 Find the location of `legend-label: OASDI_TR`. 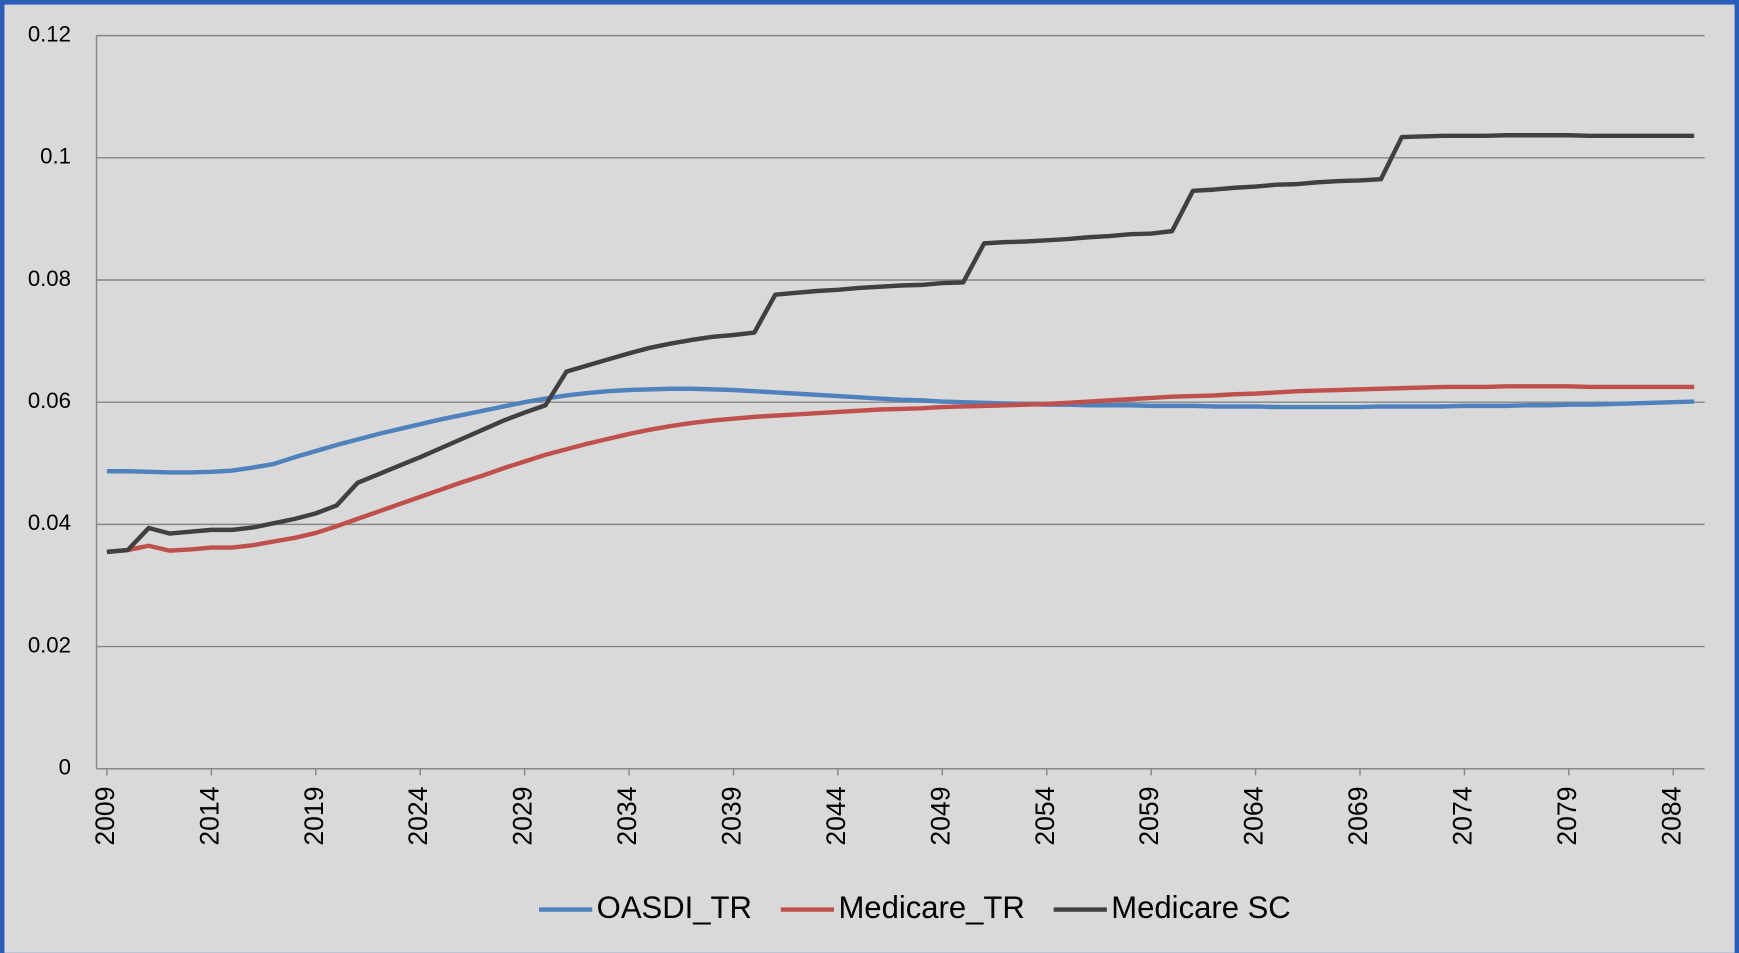

legend-label: OASDI_TR is located at coordinates (674, 907).